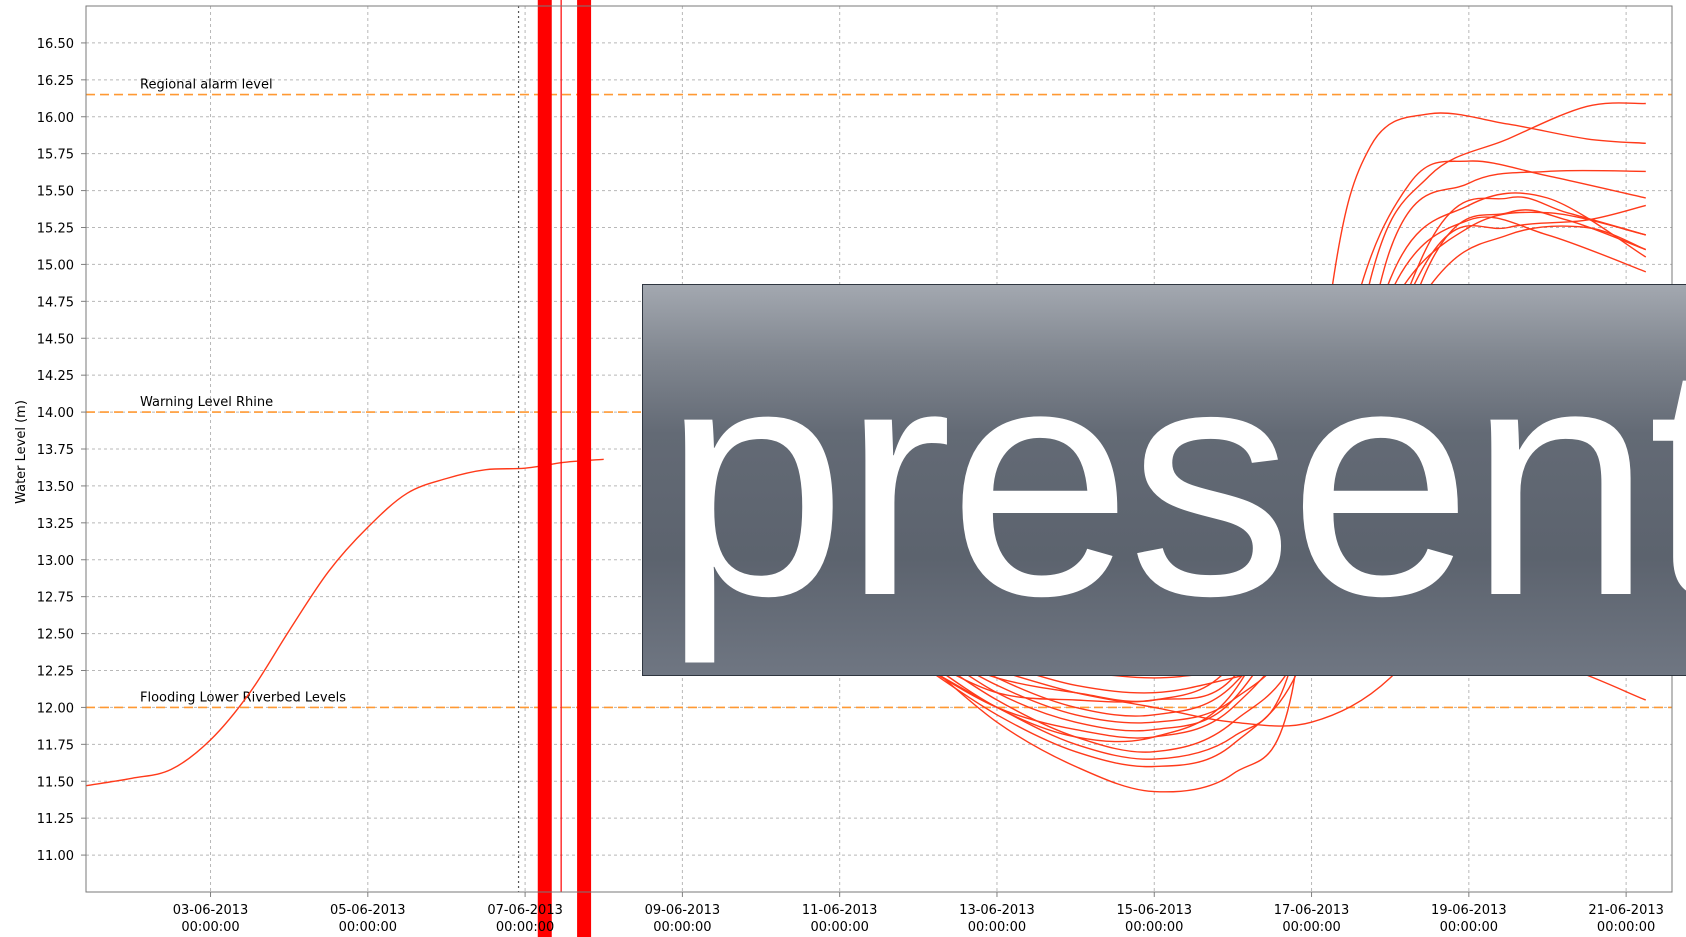 The height and width of the screenshot is (937, 1686). I want to click on reference-line-label: Flooding Lower Riverbed Levels, so click(243, 697).